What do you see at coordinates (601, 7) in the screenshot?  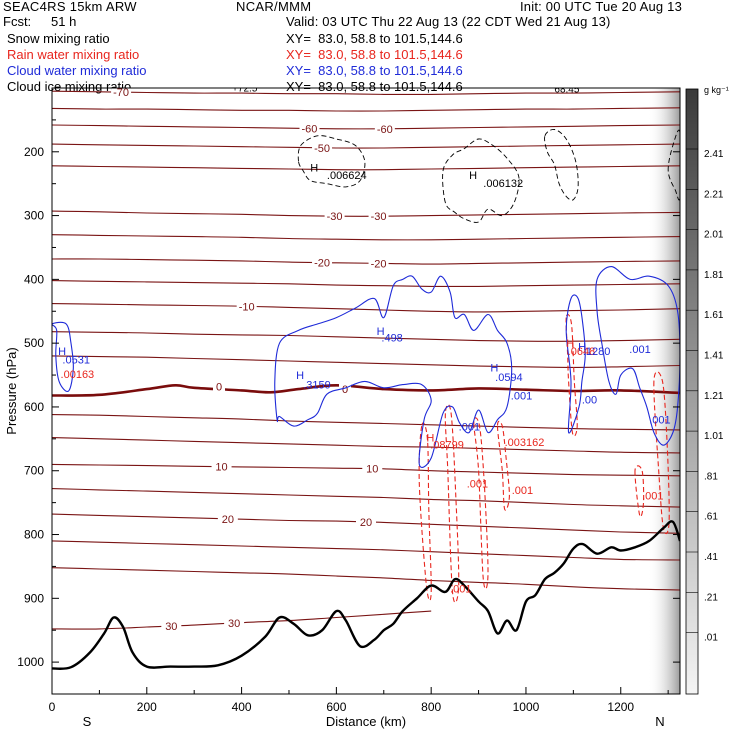 I see `init-time: Init: 00 UTC Tue 20 Aug 13` at bounding box center [601, 7].